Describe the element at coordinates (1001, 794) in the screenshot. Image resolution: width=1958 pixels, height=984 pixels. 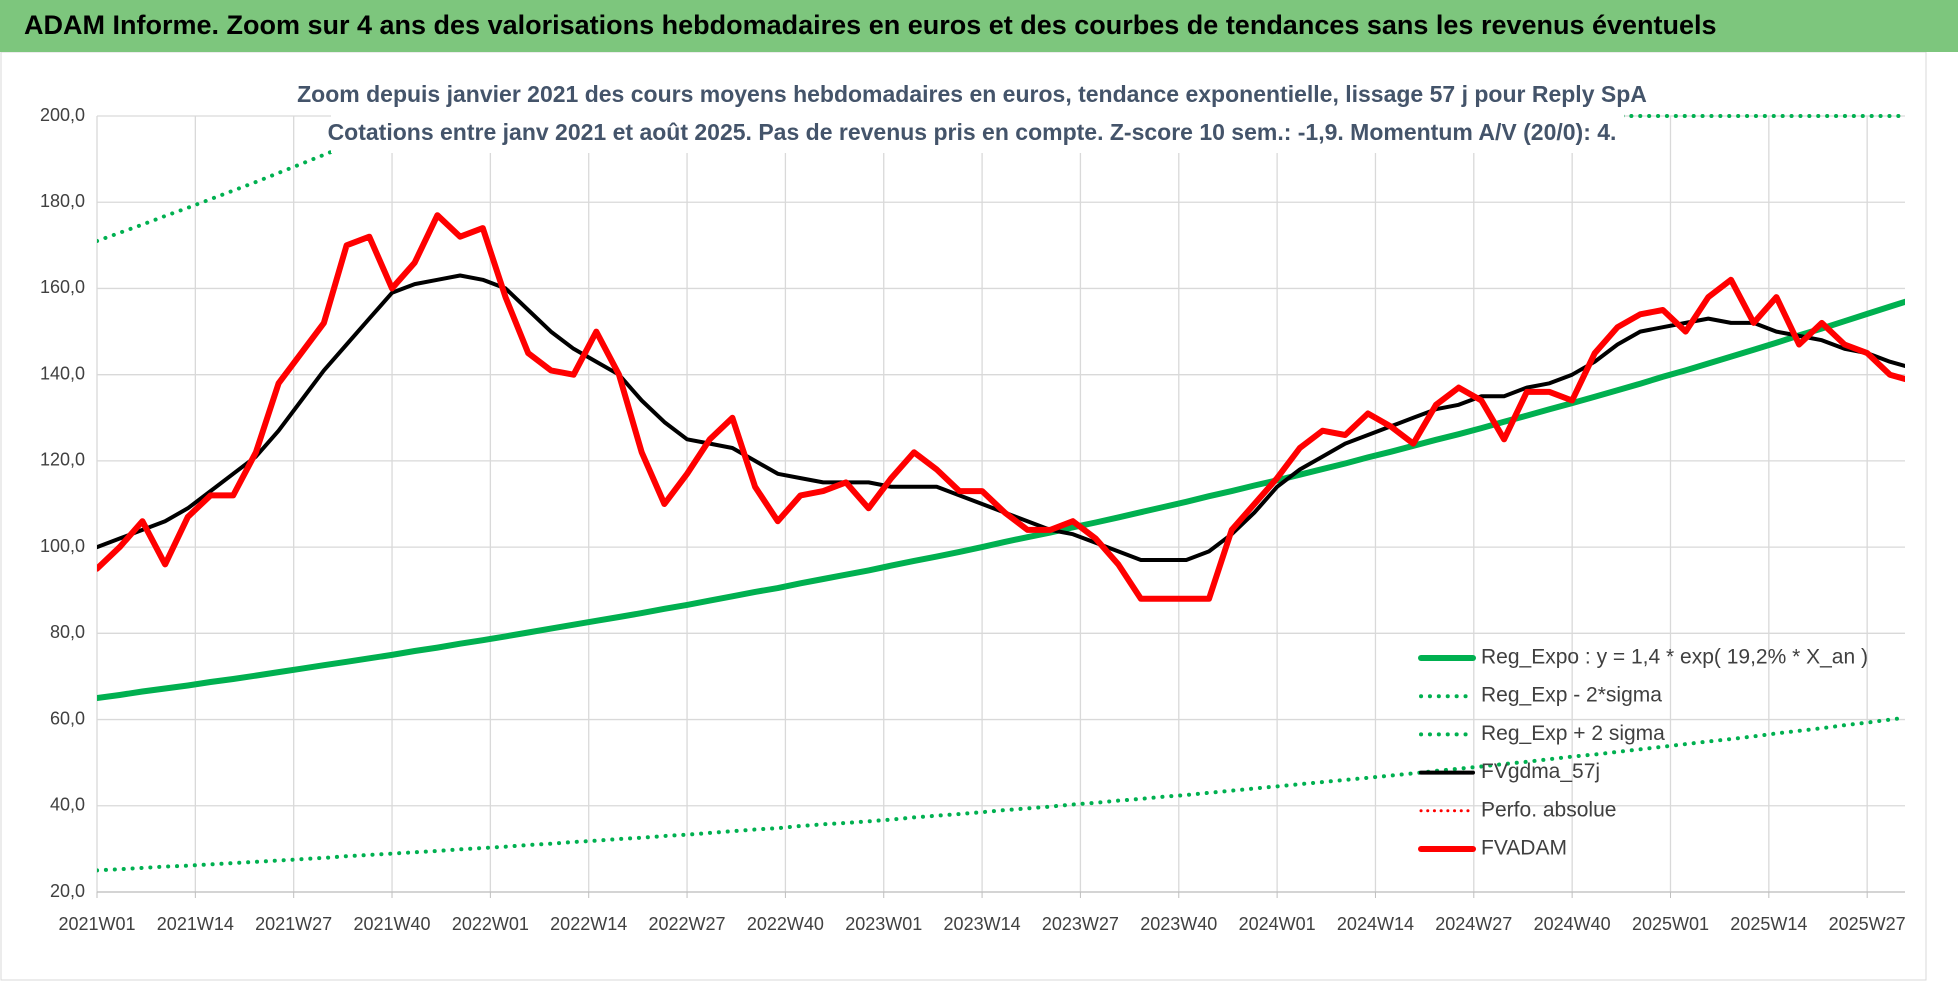
I see `series-line` at that location.